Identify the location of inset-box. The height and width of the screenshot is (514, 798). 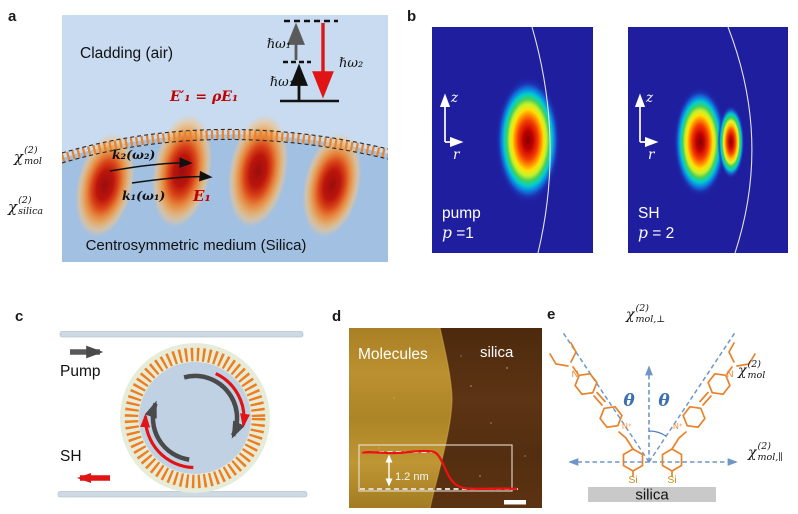
(435, 468).